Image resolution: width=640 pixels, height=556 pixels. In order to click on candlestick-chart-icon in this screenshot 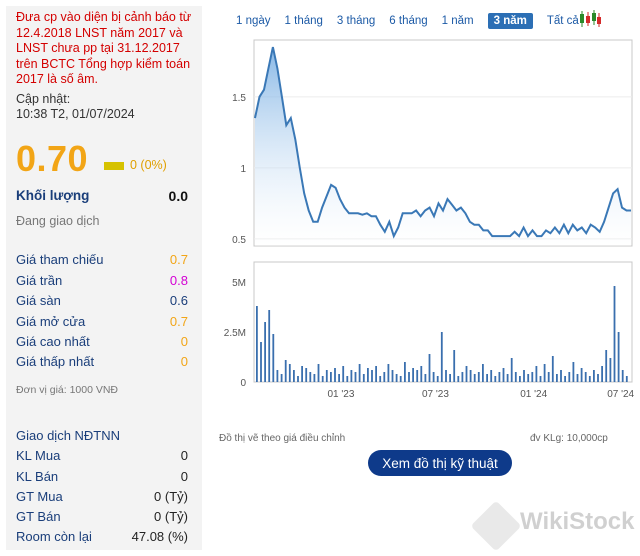, I will do `click(590, 19)`.